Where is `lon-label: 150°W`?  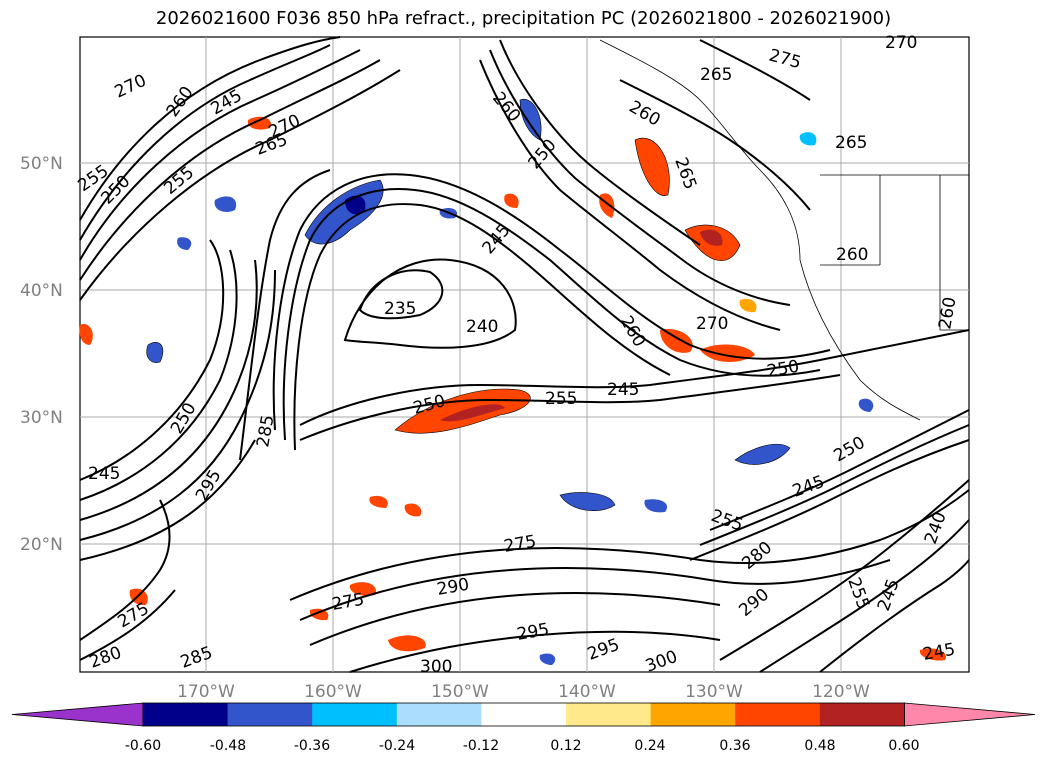 lon-label: 150°W is located at coordinates (460, 692).